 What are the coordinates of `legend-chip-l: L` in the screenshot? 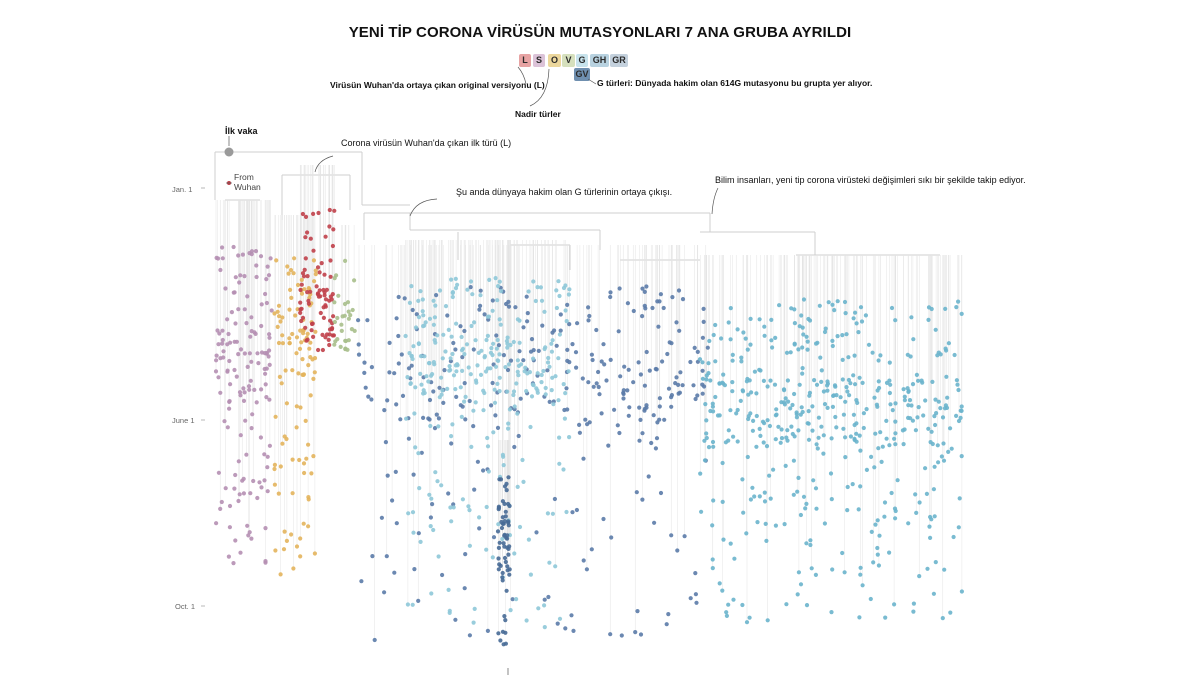 It's located at (525, 60).